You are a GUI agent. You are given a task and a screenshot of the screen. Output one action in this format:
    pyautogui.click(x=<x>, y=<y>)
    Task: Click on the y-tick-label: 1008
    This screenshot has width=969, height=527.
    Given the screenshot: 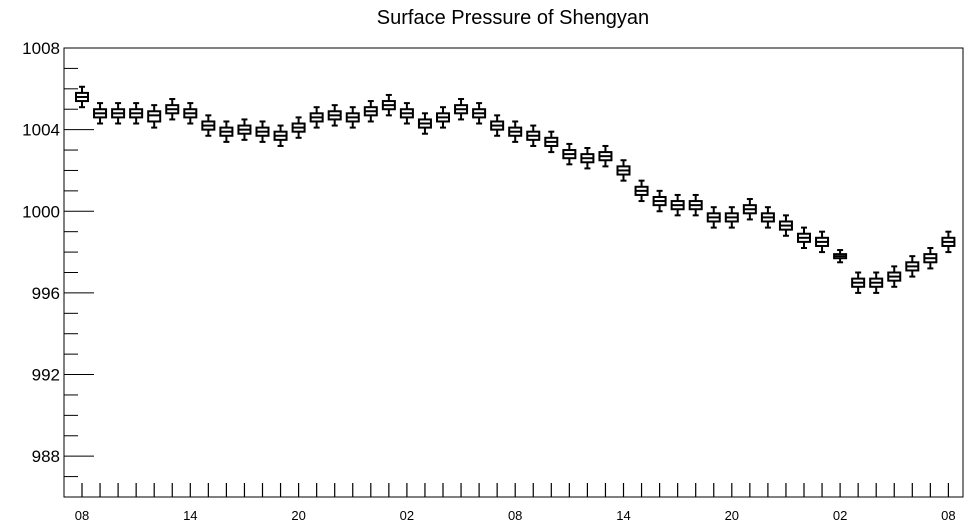 What is the action you would take?
    pyautogui.click(x=41, y=48)
    